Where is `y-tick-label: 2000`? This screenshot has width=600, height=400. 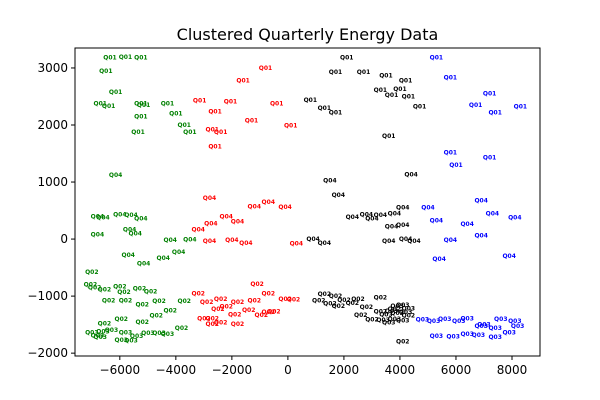 y-tick-label: 2000 is located at coordinates (52, 125).